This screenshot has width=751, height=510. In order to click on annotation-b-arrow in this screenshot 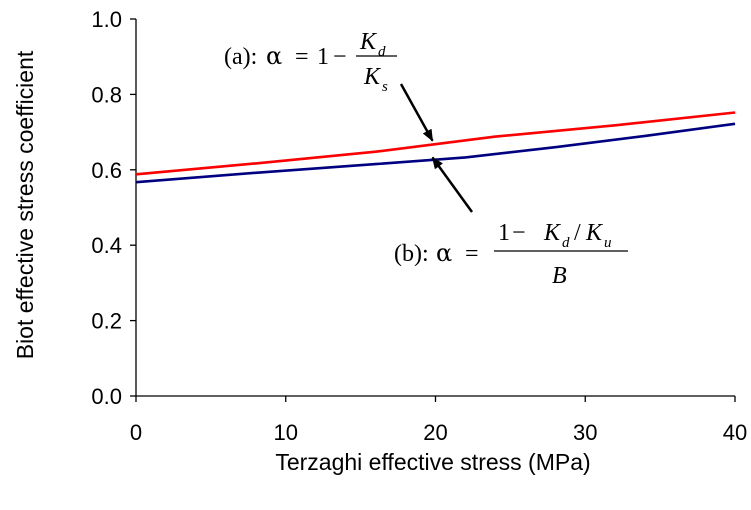, I will do `click(452, 184)`.